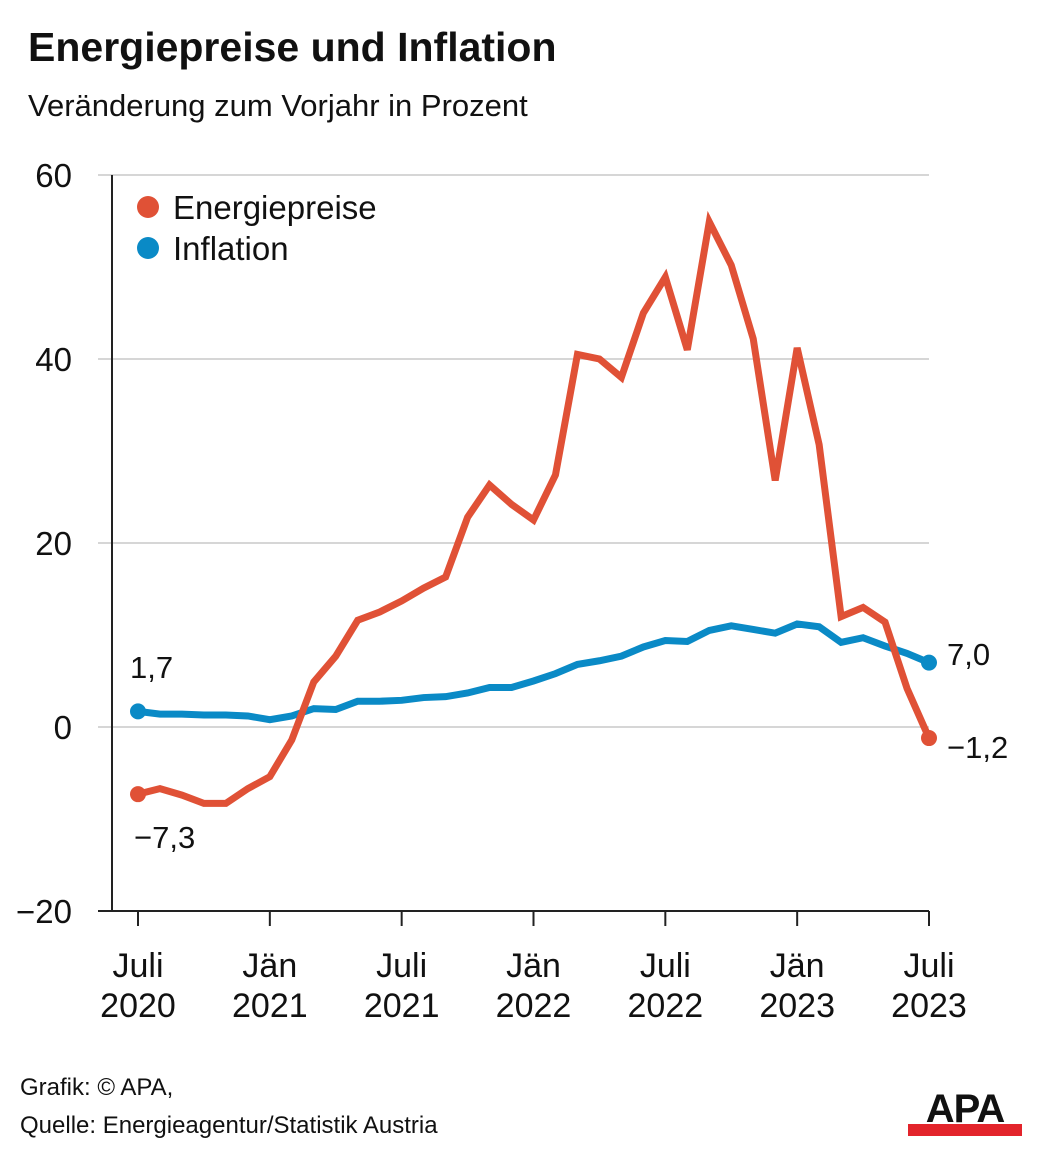 The image size is (1041, 1160). Describe the element at coordinates (229, 1125) in the screenshot. I see `source-text: Quelle: Energieagentur/Statistik Austria` at that location.